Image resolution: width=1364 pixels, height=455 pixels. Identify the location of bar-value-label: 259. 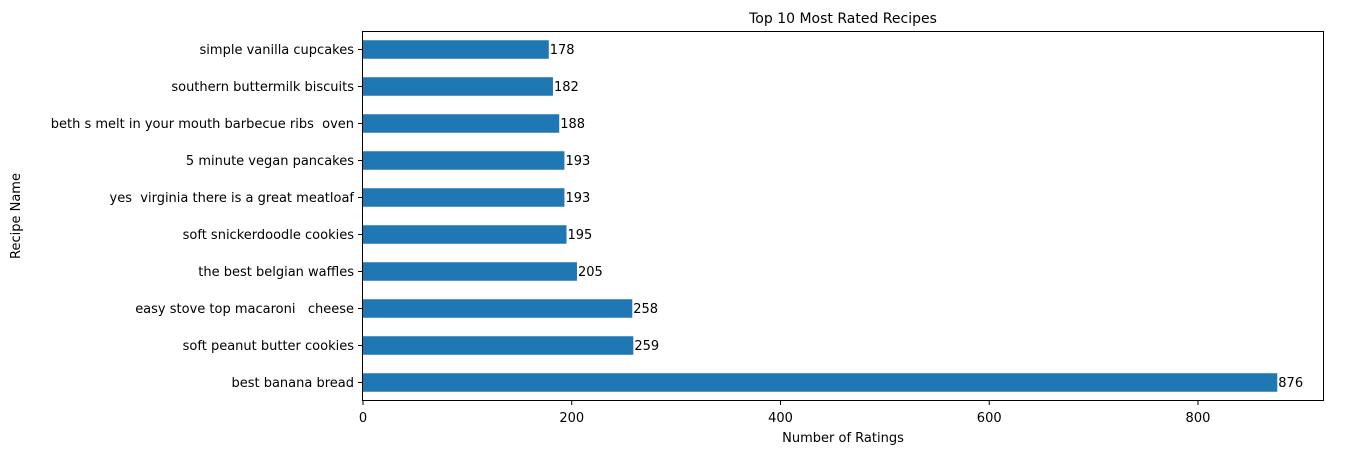
(646, 346).